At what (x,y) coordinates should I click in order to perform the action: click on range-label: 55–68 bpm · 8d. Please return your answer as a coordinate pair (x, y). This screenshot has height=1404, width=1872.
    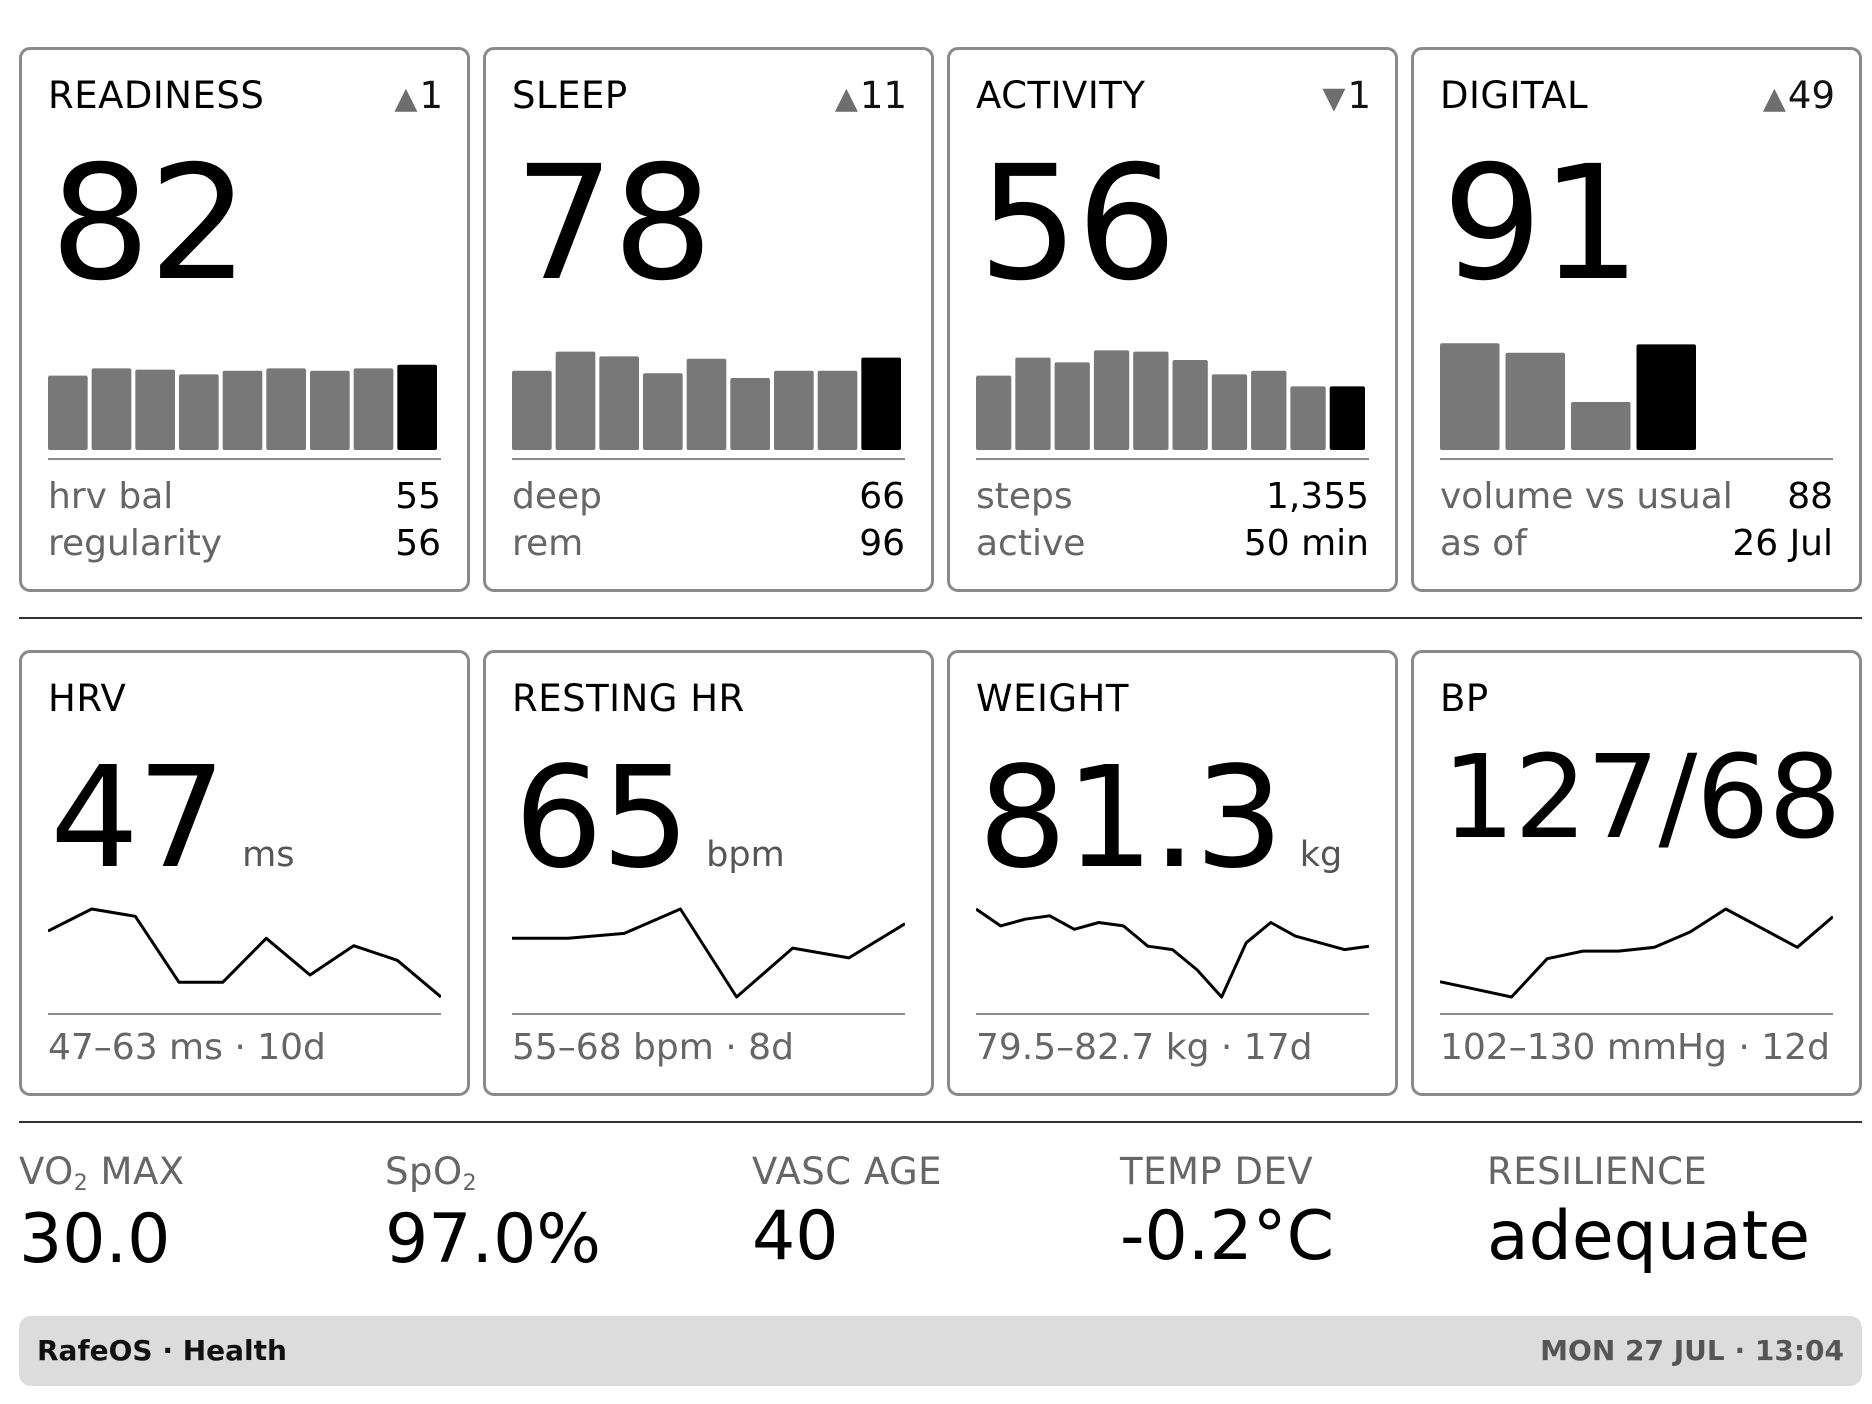
    Looking at the image, I should click on (653, 1047).